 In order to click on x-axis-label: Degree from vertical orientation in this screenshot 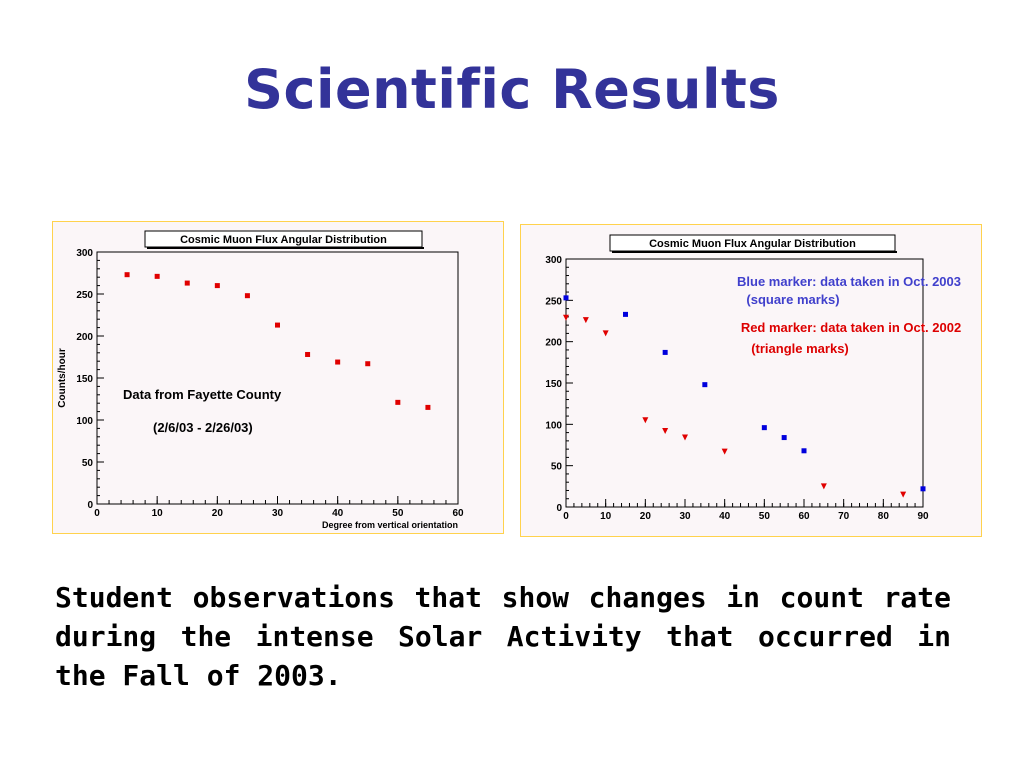, I will do `click(390, 525)`.